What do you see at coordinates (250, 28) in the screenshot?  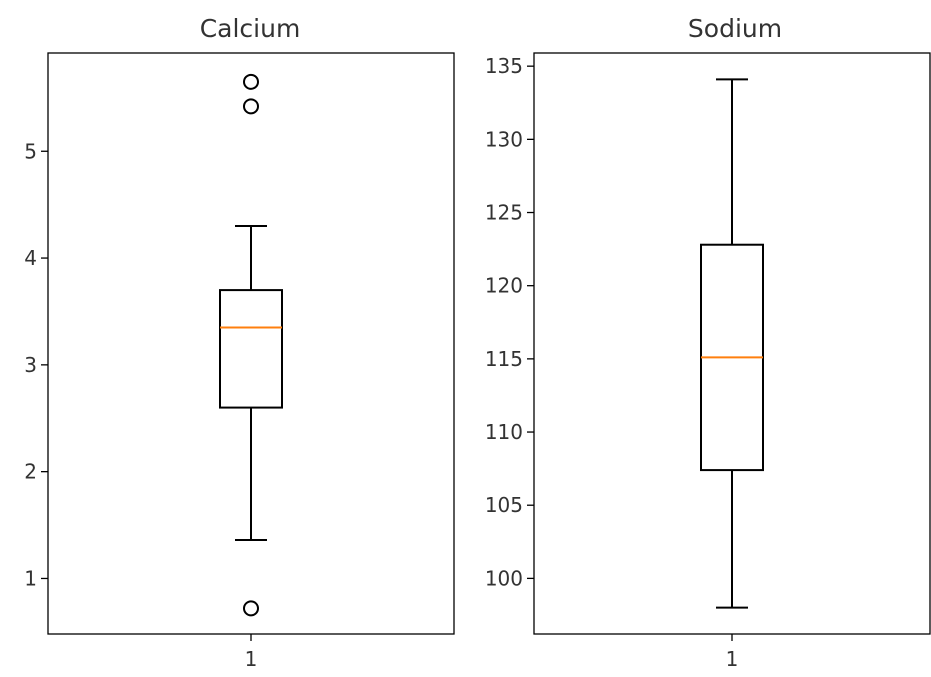 I see `calcium-title: Calcium` at bounding box center [250, 28].